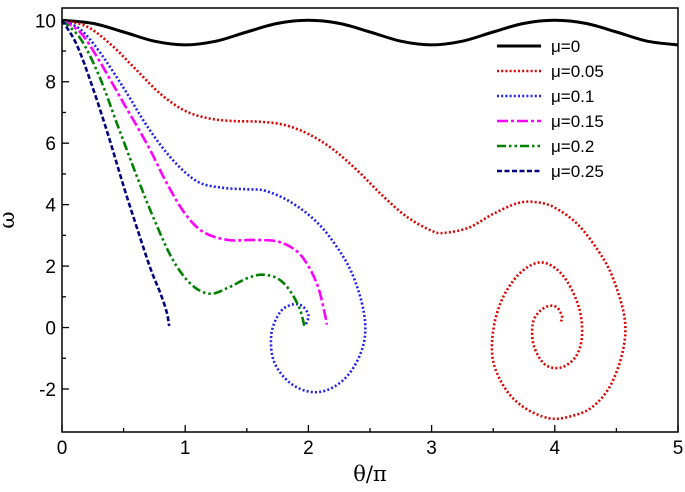 This screenshot has height=492, width=685. Describe the element at coordinates (370, 474) in the screenshot. I see `x-axis-label: θ/π` at that location.